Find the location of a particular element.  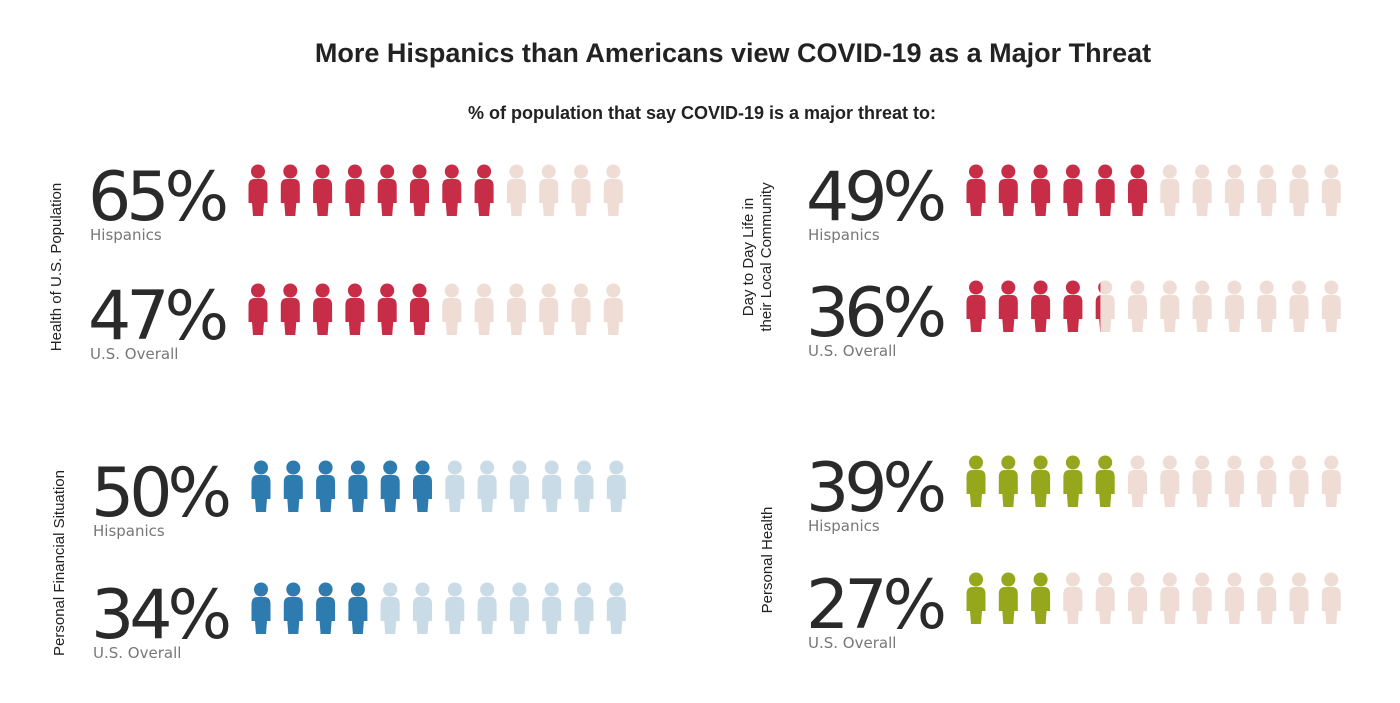

percent-value: 50% is located at coordinates (161, 493).